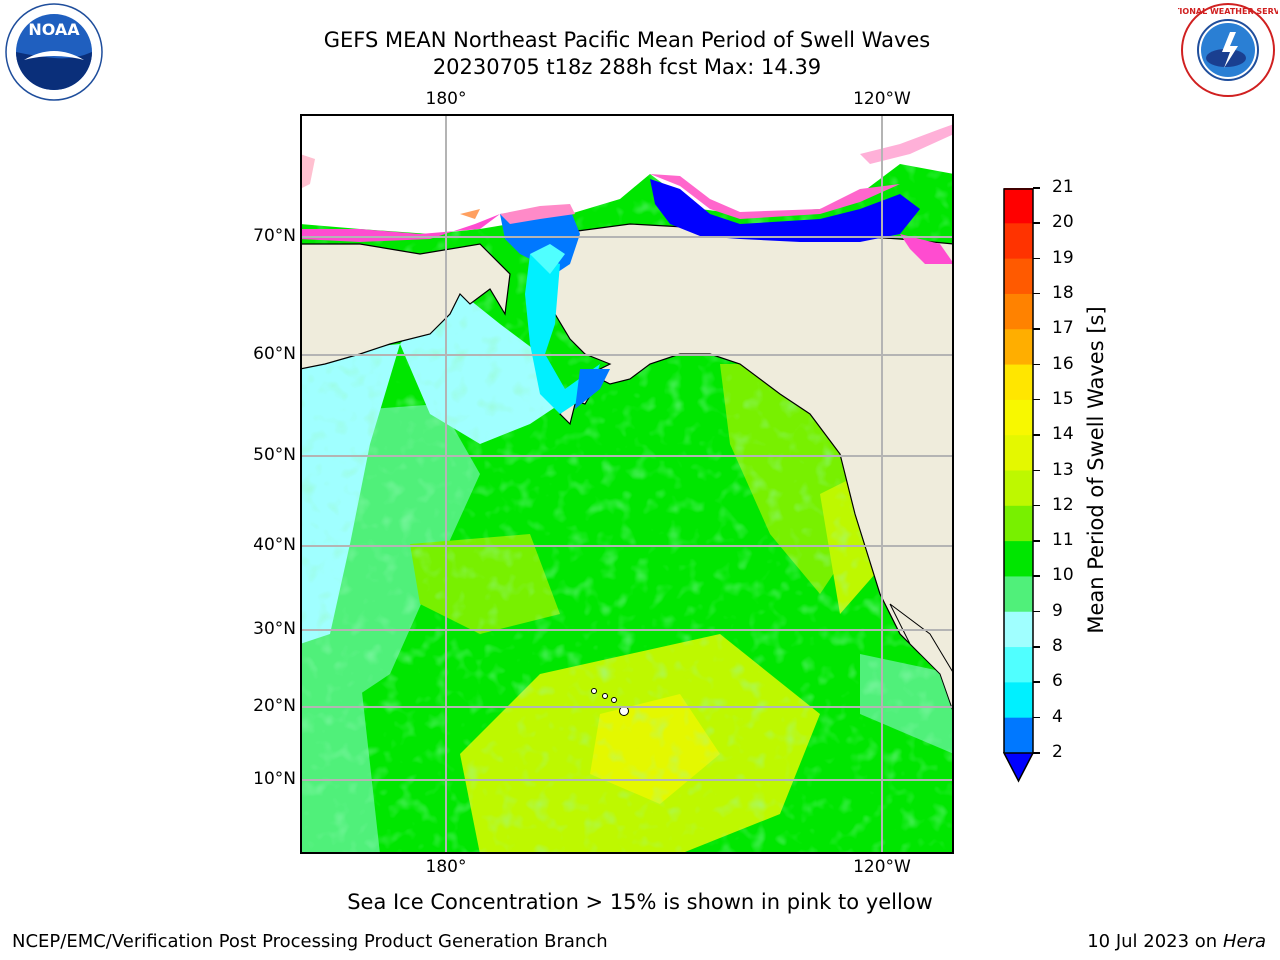 The width and height of the screenshot is (1280, 960). I want to click on colorbar-tick-label: 19, so click(1063, 257).